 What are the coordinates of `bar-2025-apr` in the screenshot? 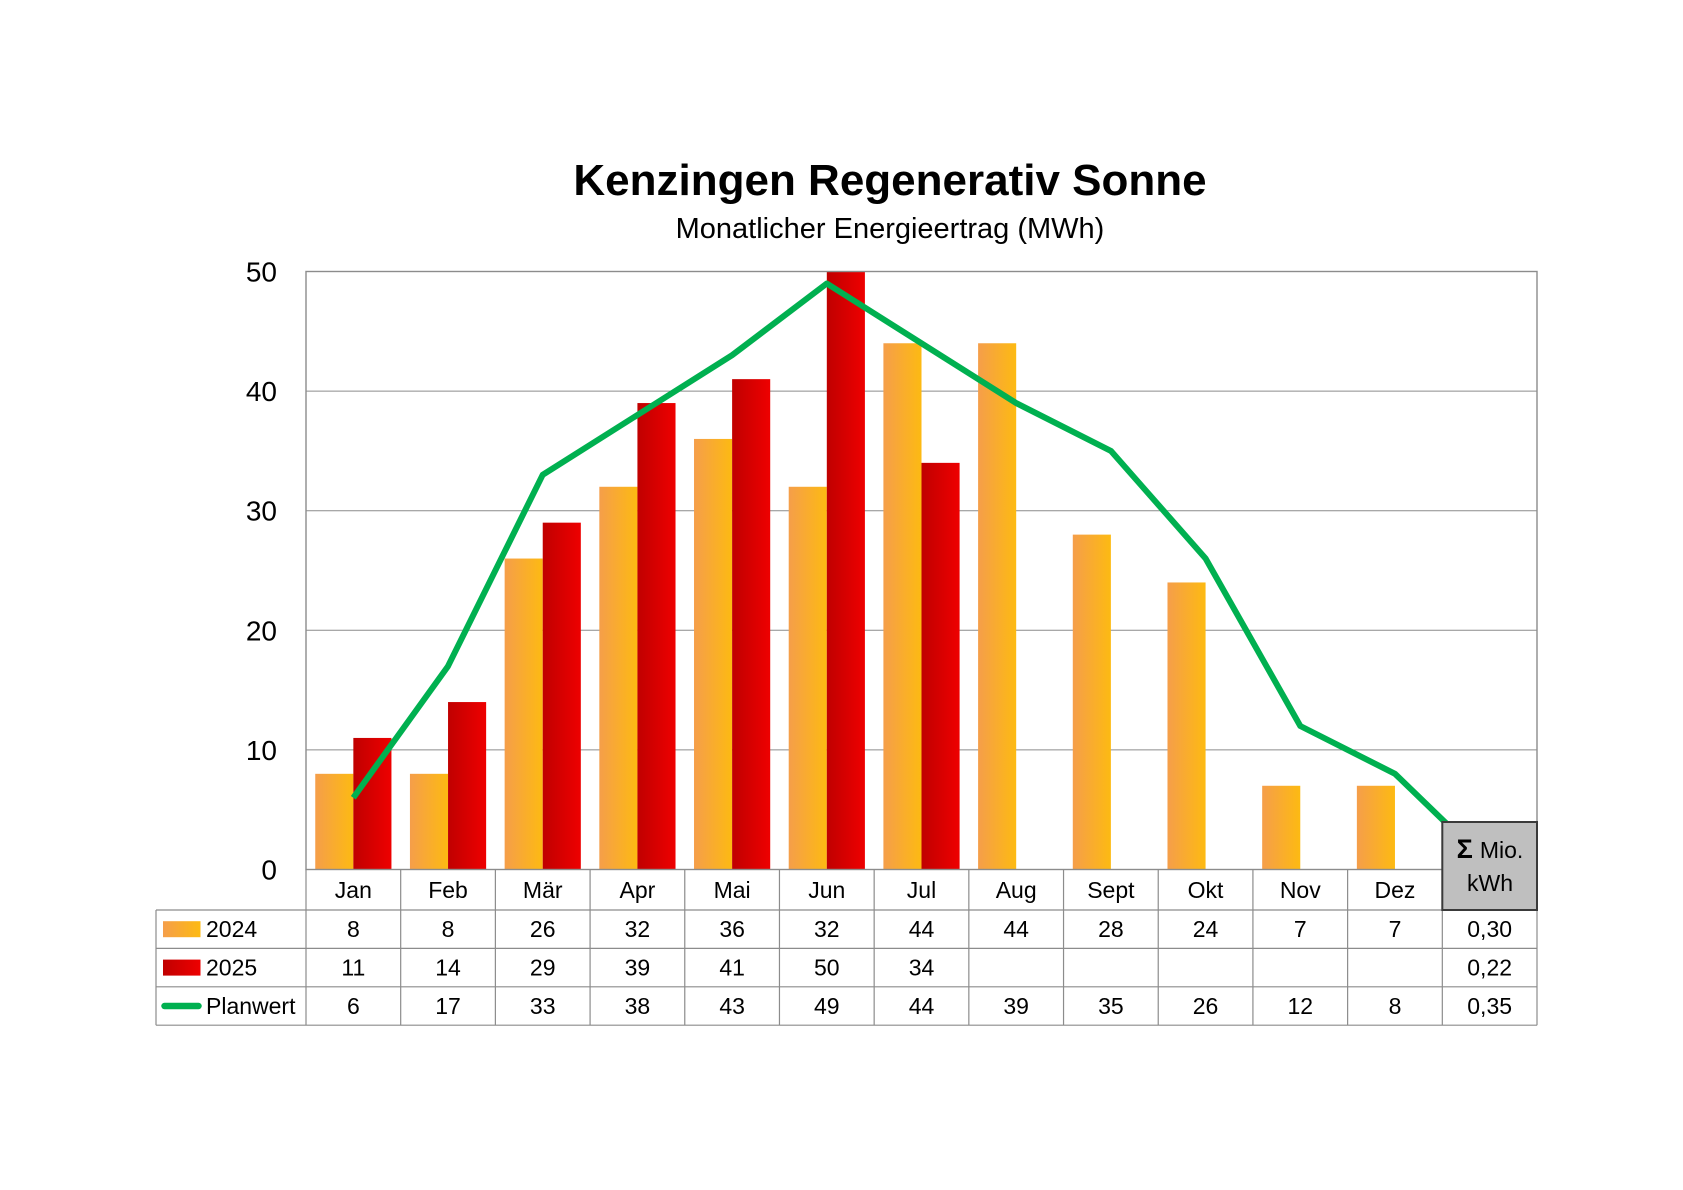 It's located at (656, 636).